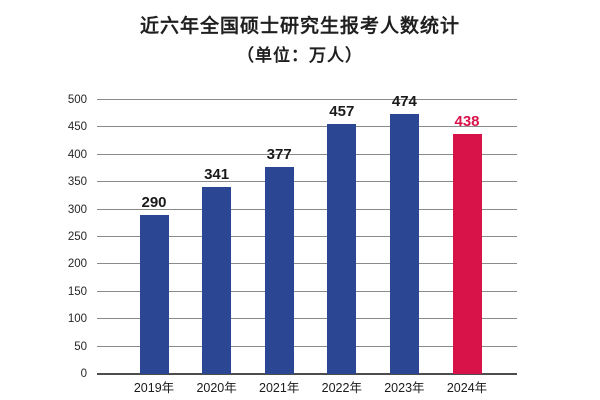 Image resolution: width=600 pixels, height=400 pixels. Describe the element at coordinates (404, 102) in the screenshot. I see `bar-value-label: 474` at that location.